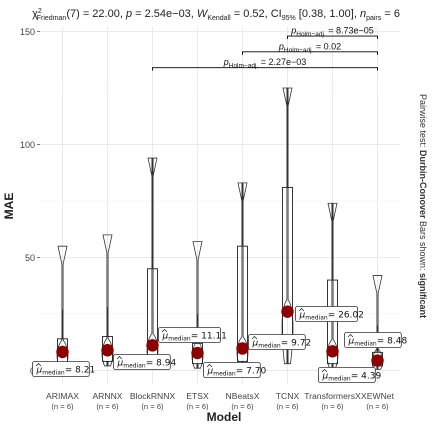 The width and height of the screenshot is (432, 427). I want to click on median-point-TransformersX, so click(332, 351).